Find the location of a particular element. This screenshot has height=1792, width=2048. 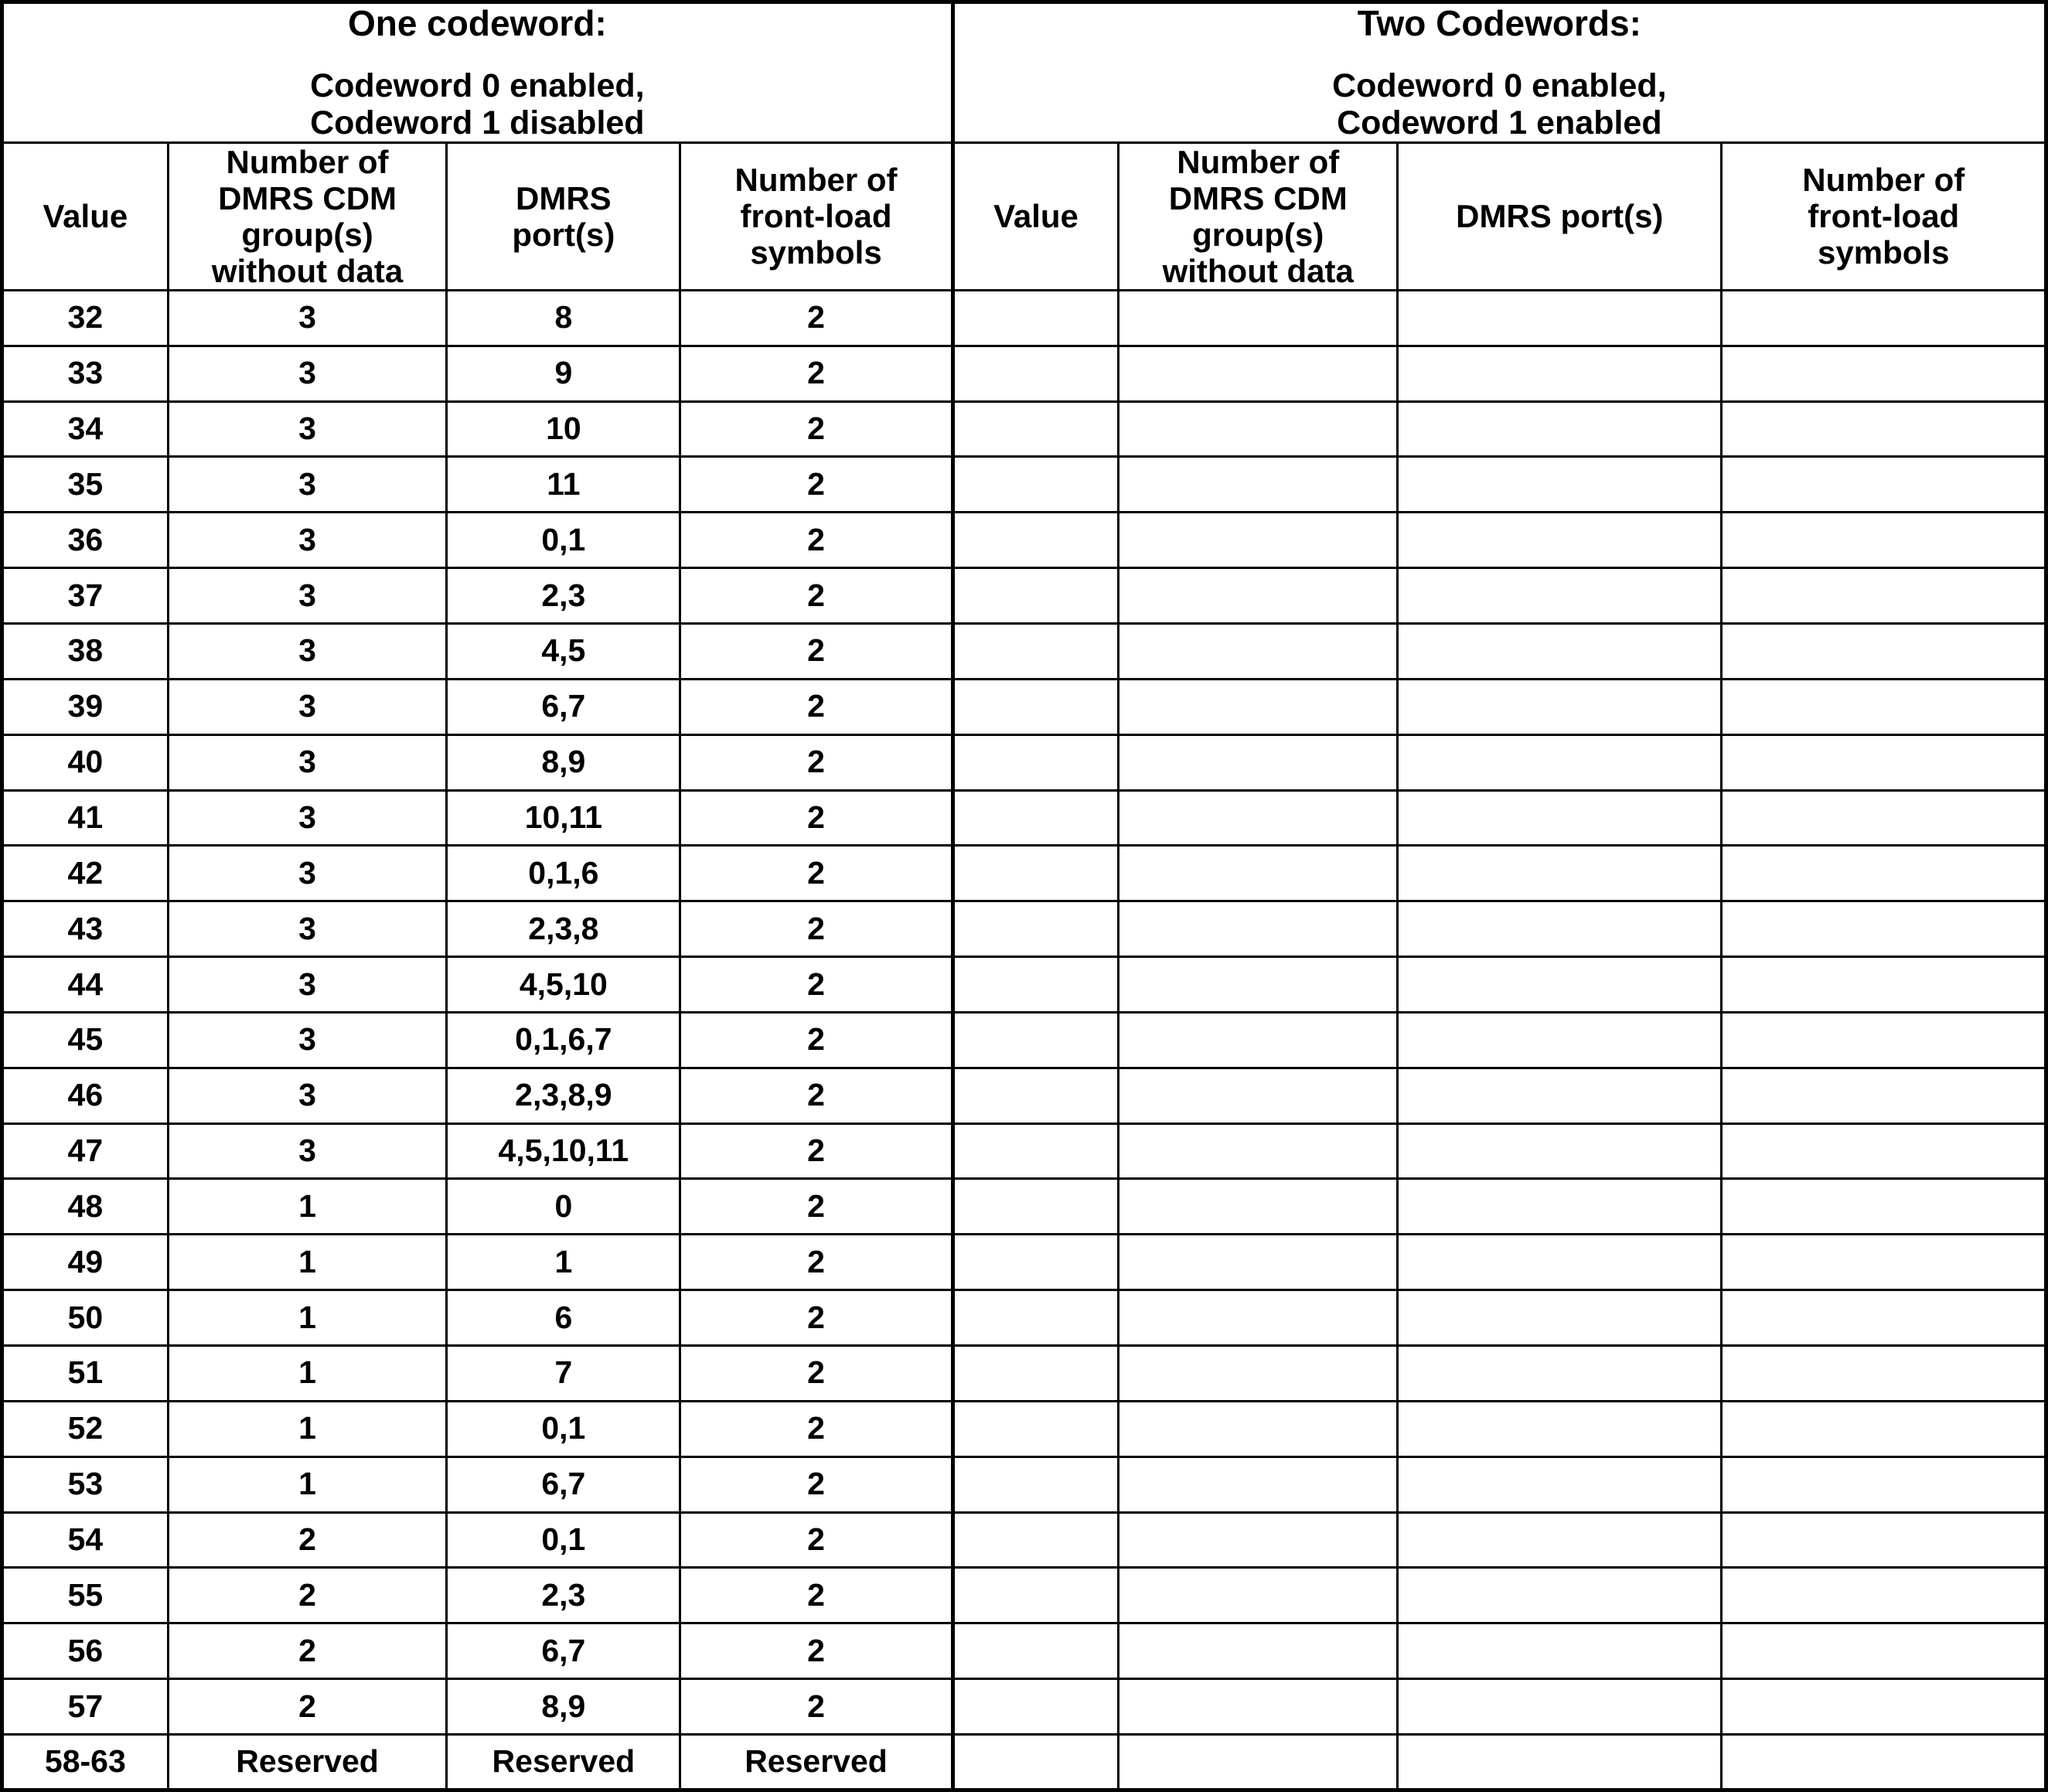

col-header-dmrs-ports-left: DMRS port(s) is located at coordinates (563, 216).